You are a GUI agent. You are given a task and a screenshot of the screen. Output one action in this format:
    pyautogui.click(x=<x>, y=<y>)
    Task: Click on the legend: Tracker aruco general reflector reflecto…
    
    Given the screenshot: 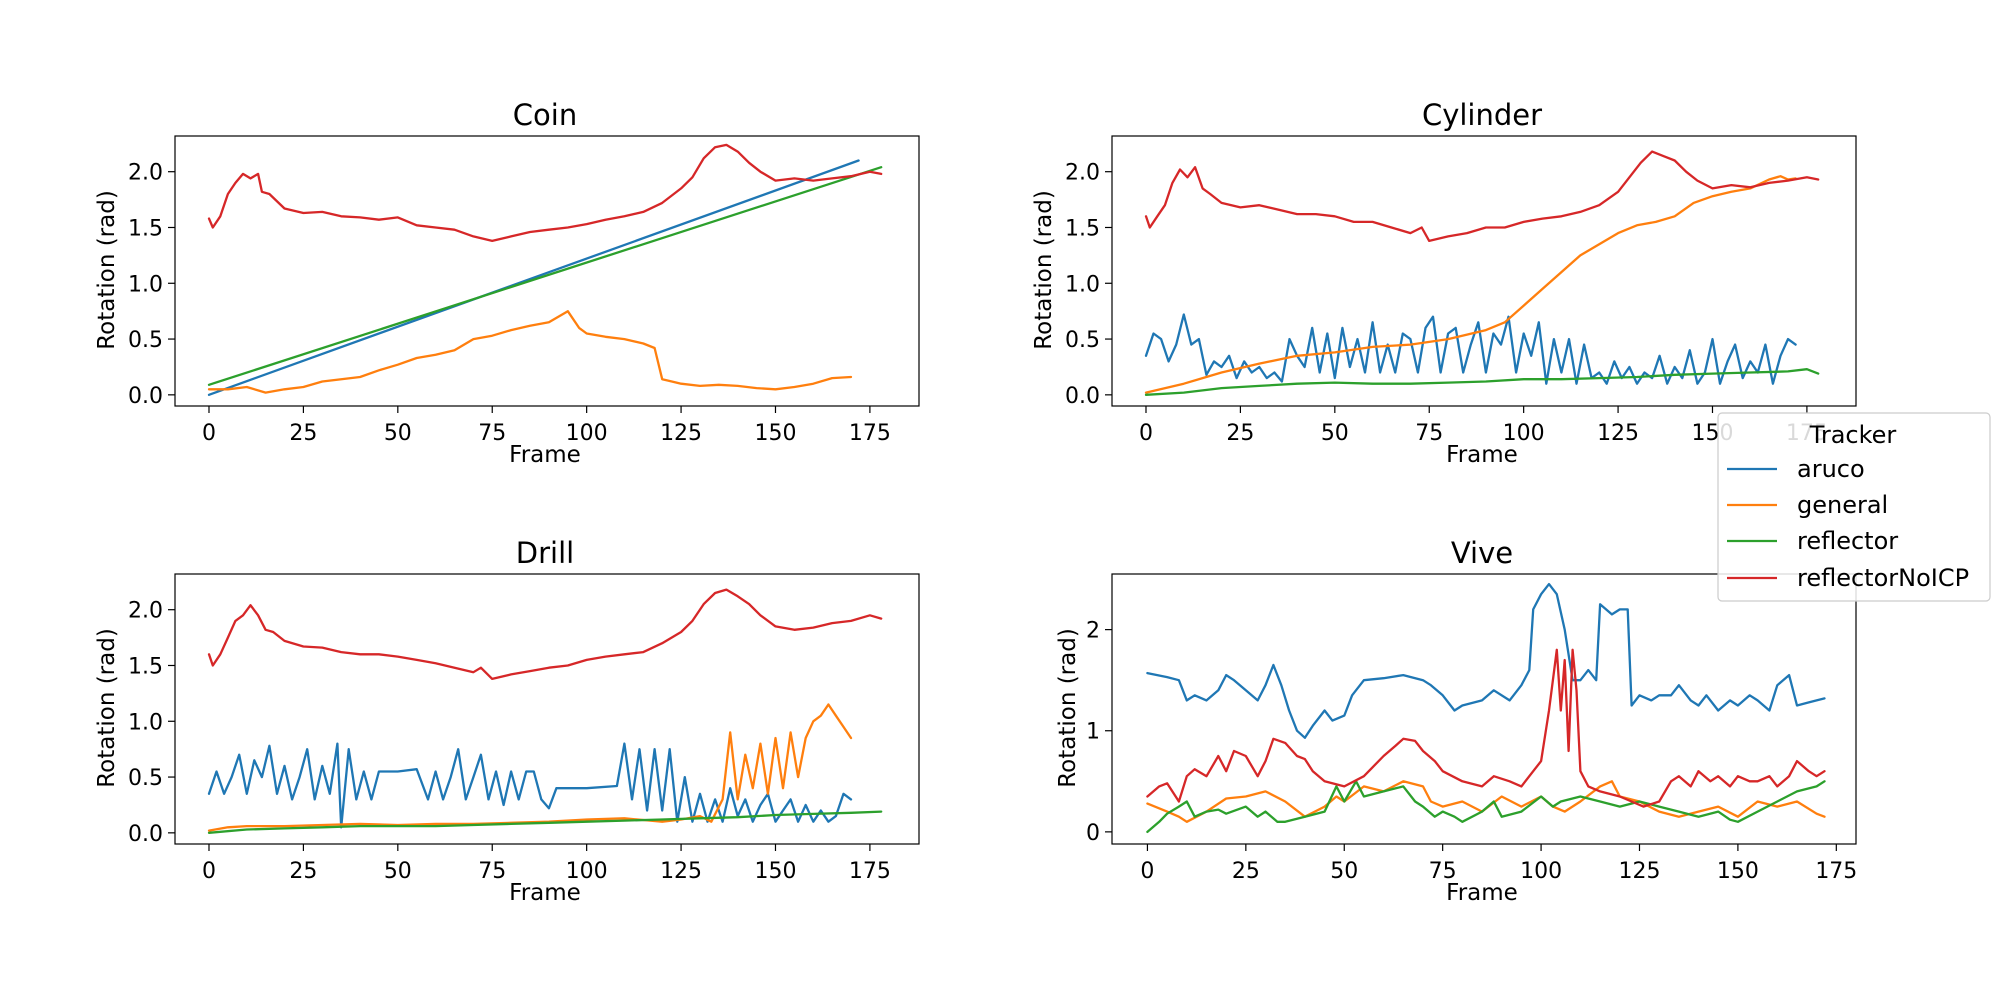 What is the action you would take?
    pyautogui.click(x=1854, y=507)
    